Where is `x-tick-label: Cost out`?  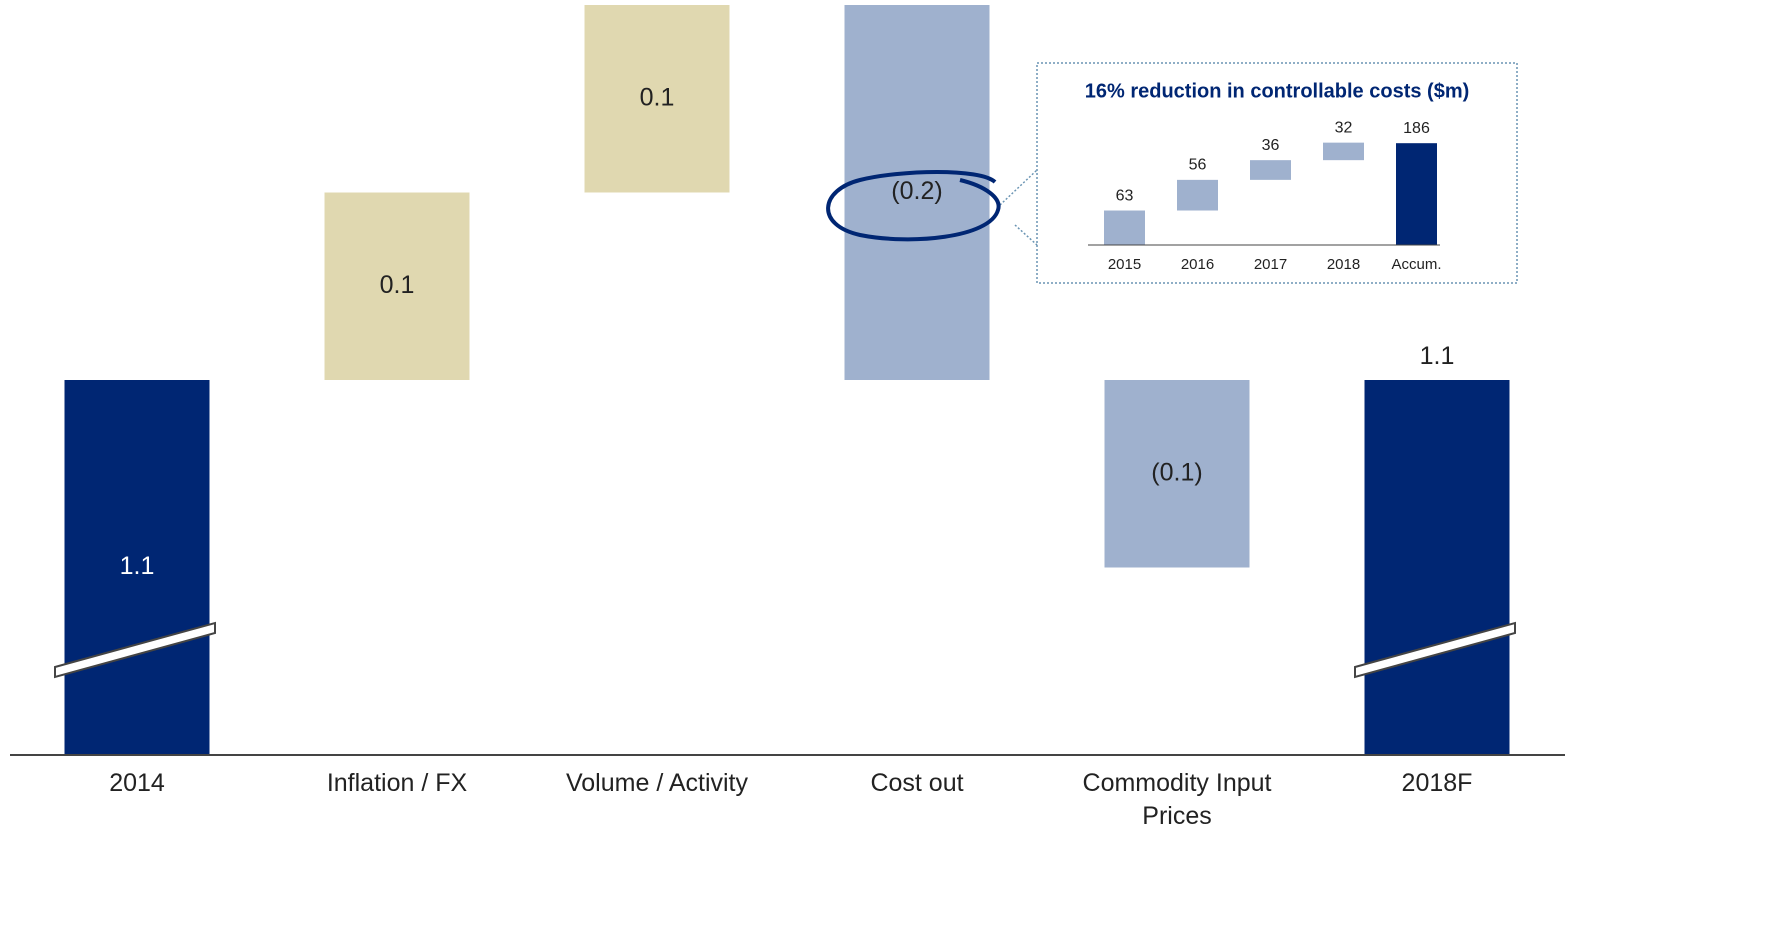
x-tick-label: Cost out is located at coordinates (917, 783).